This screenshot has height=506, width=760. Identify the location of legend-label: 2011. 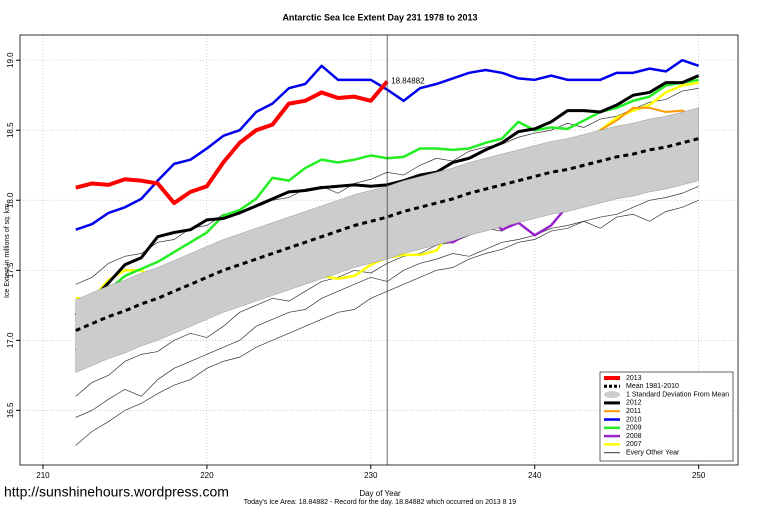
(633, 411).